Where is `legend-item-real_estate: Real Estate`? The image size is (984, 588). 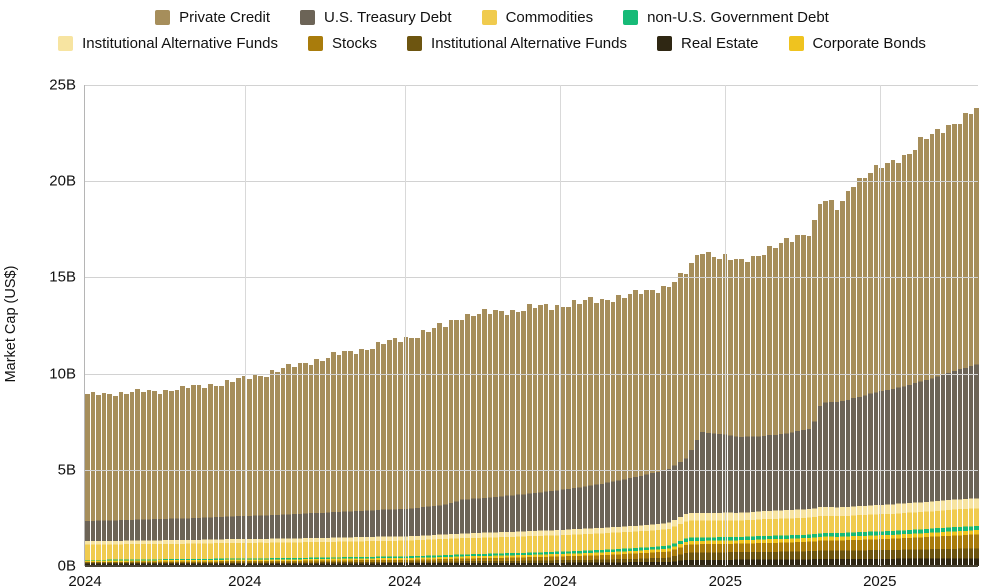 legend-item-real_estate: Real Estate is located at coordinates (707, 43).